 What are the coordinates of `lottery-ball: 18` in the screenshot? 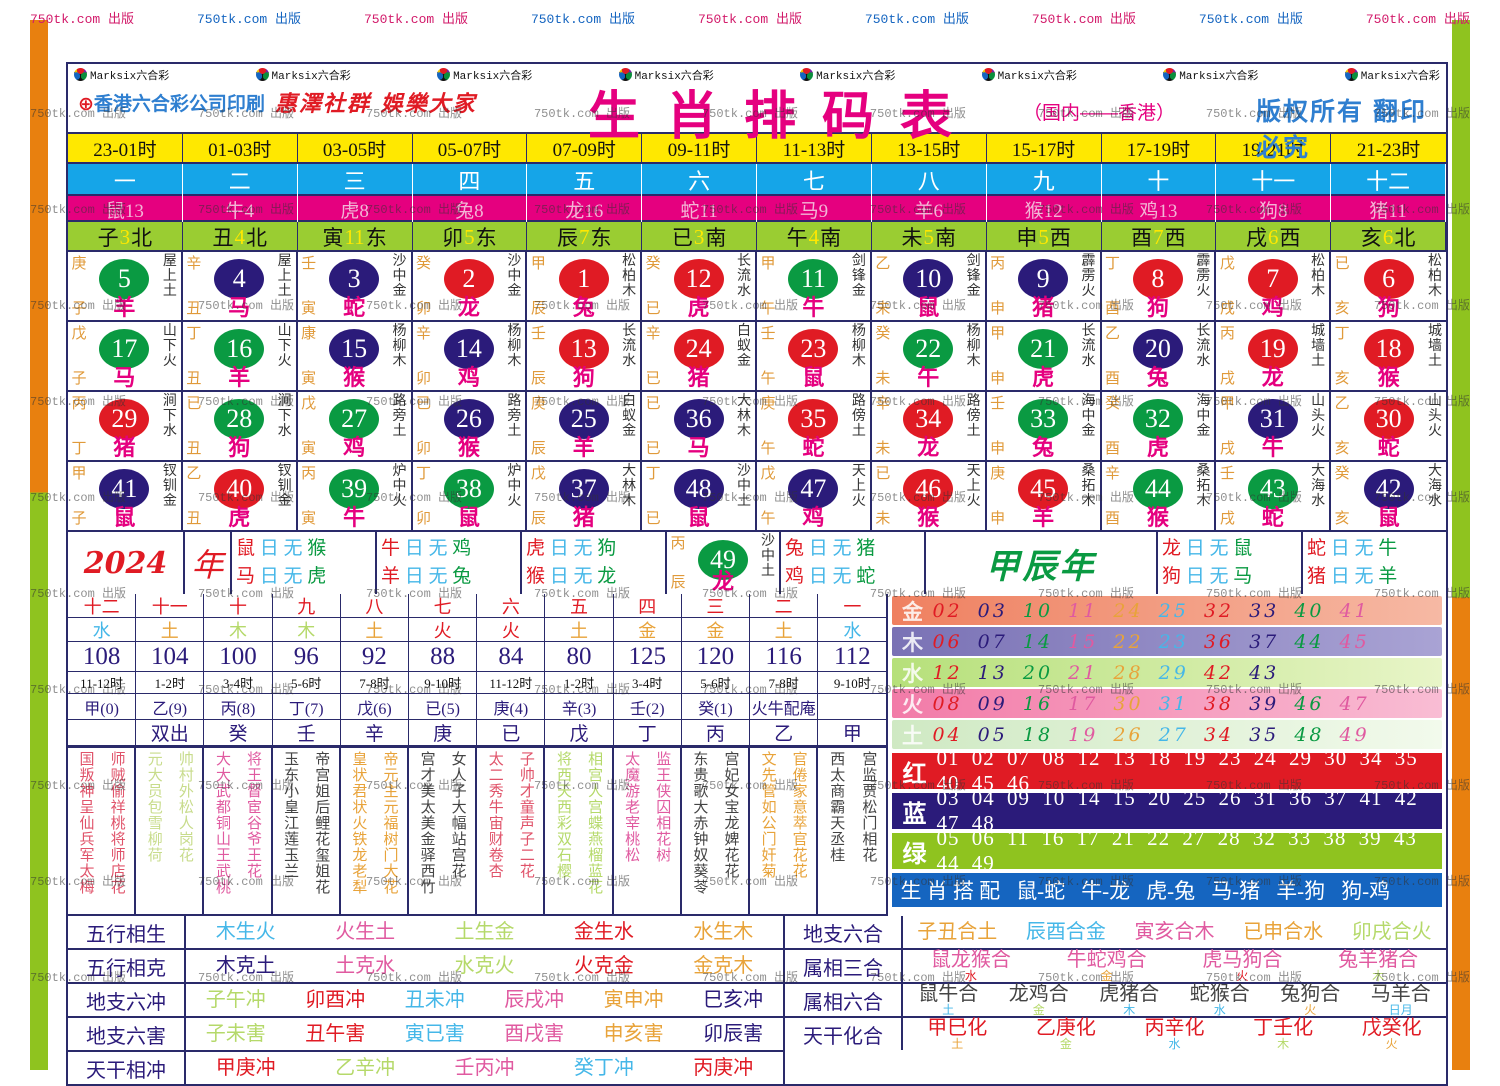 It's located at (1388, 349).